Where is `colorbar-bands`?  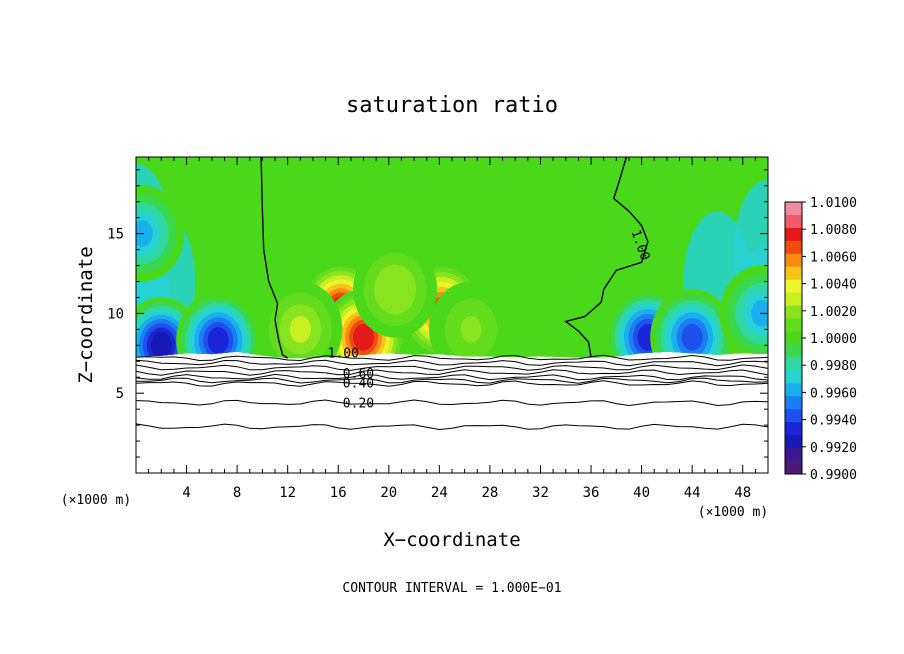
colorbar-bands is located at coordinates (793, 338).